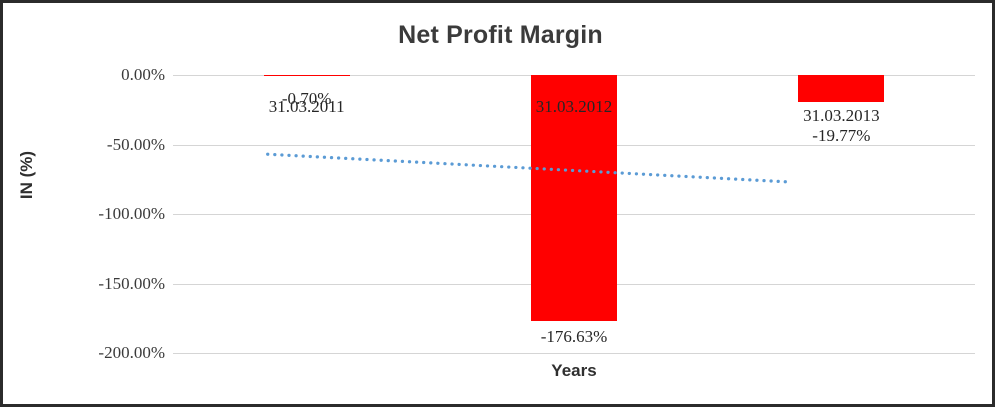 The height and width of the screenshot is (407, 995). I want to click on trendline-path, so click(529, 168).